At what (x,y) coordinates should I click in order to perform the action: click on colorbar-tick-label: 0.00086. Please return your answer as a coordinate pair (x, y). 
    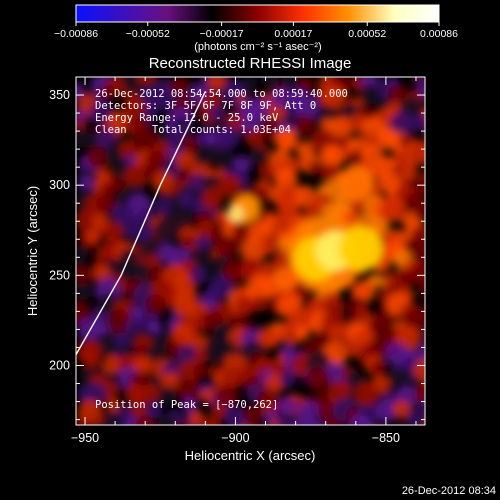
    Looking at the image, I should click on (439, 34).